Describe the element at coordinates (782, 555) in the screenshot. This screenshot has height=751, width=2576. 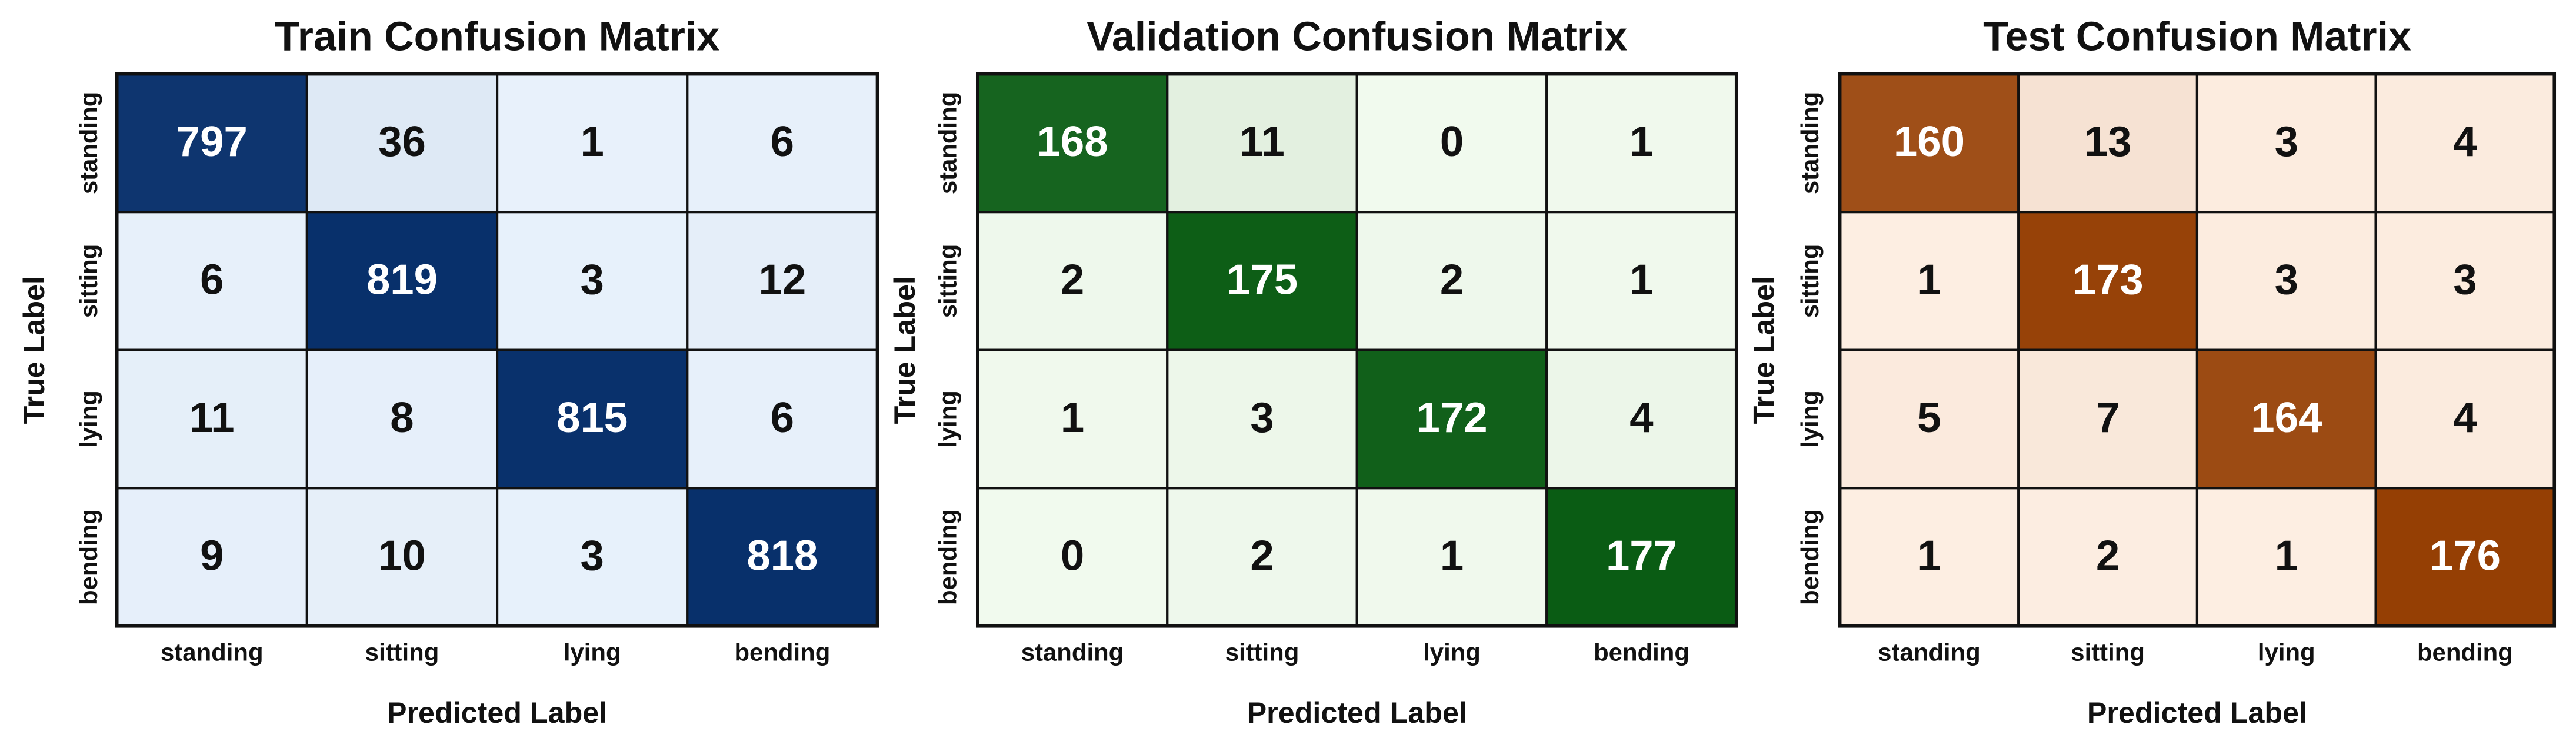
I see `cell-label: 818` at that location.